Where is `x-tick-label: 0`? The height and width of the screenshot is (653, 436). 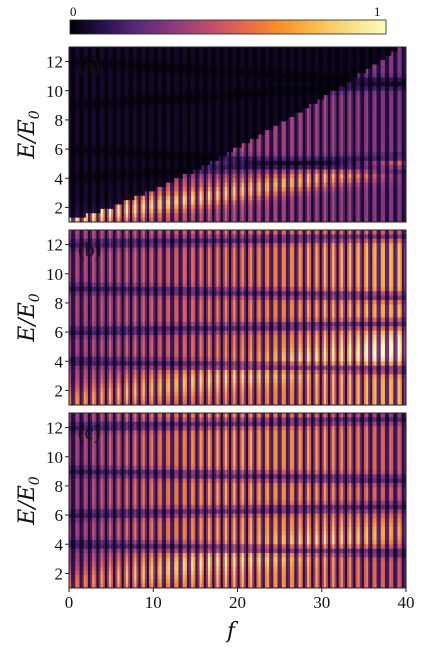 x-tick-label: 0 is located at coordinates (69, 602).